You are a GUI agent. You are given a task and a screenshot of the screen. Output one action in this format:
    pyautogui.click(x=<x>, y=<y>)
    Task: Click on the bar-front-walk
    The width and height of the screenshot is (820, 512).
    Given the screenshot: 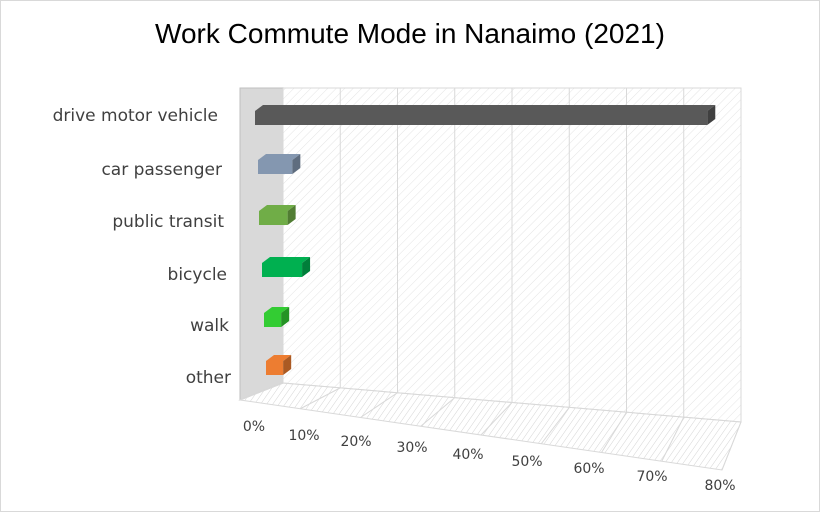 What is the action you would take?
    pyautogui.click(x=273, y=320)
    